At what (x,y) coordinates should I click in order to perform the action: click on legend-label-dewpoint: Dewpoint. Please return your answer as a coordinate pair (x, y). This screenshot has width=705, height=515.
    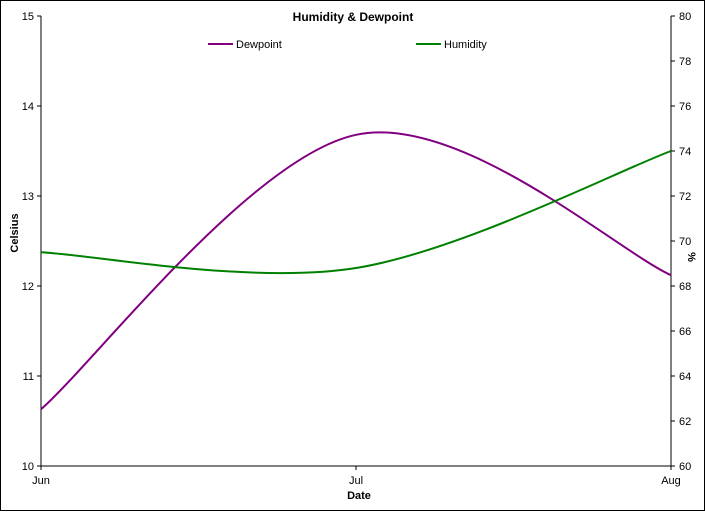
    Looking at the image, I should click on (259, 45).